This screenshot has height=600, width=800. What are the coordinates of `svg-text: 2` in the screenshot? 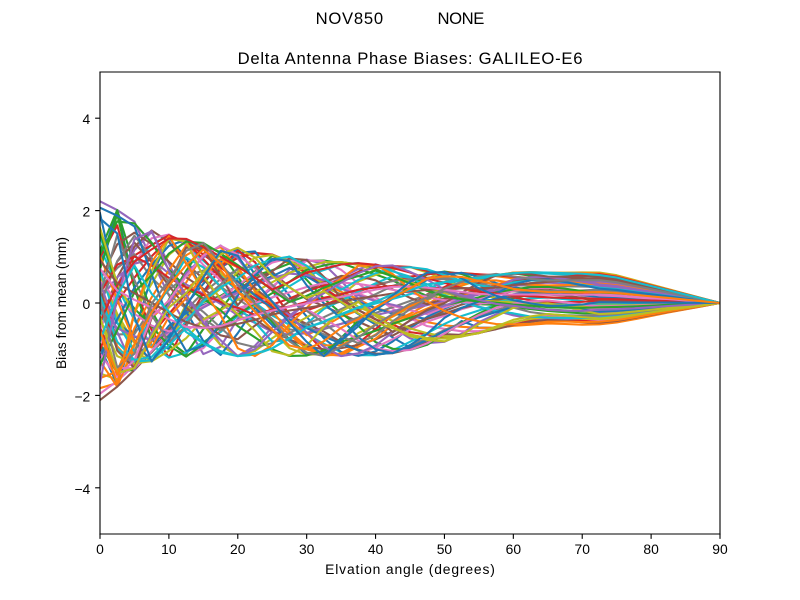 It's located at (87, 212).